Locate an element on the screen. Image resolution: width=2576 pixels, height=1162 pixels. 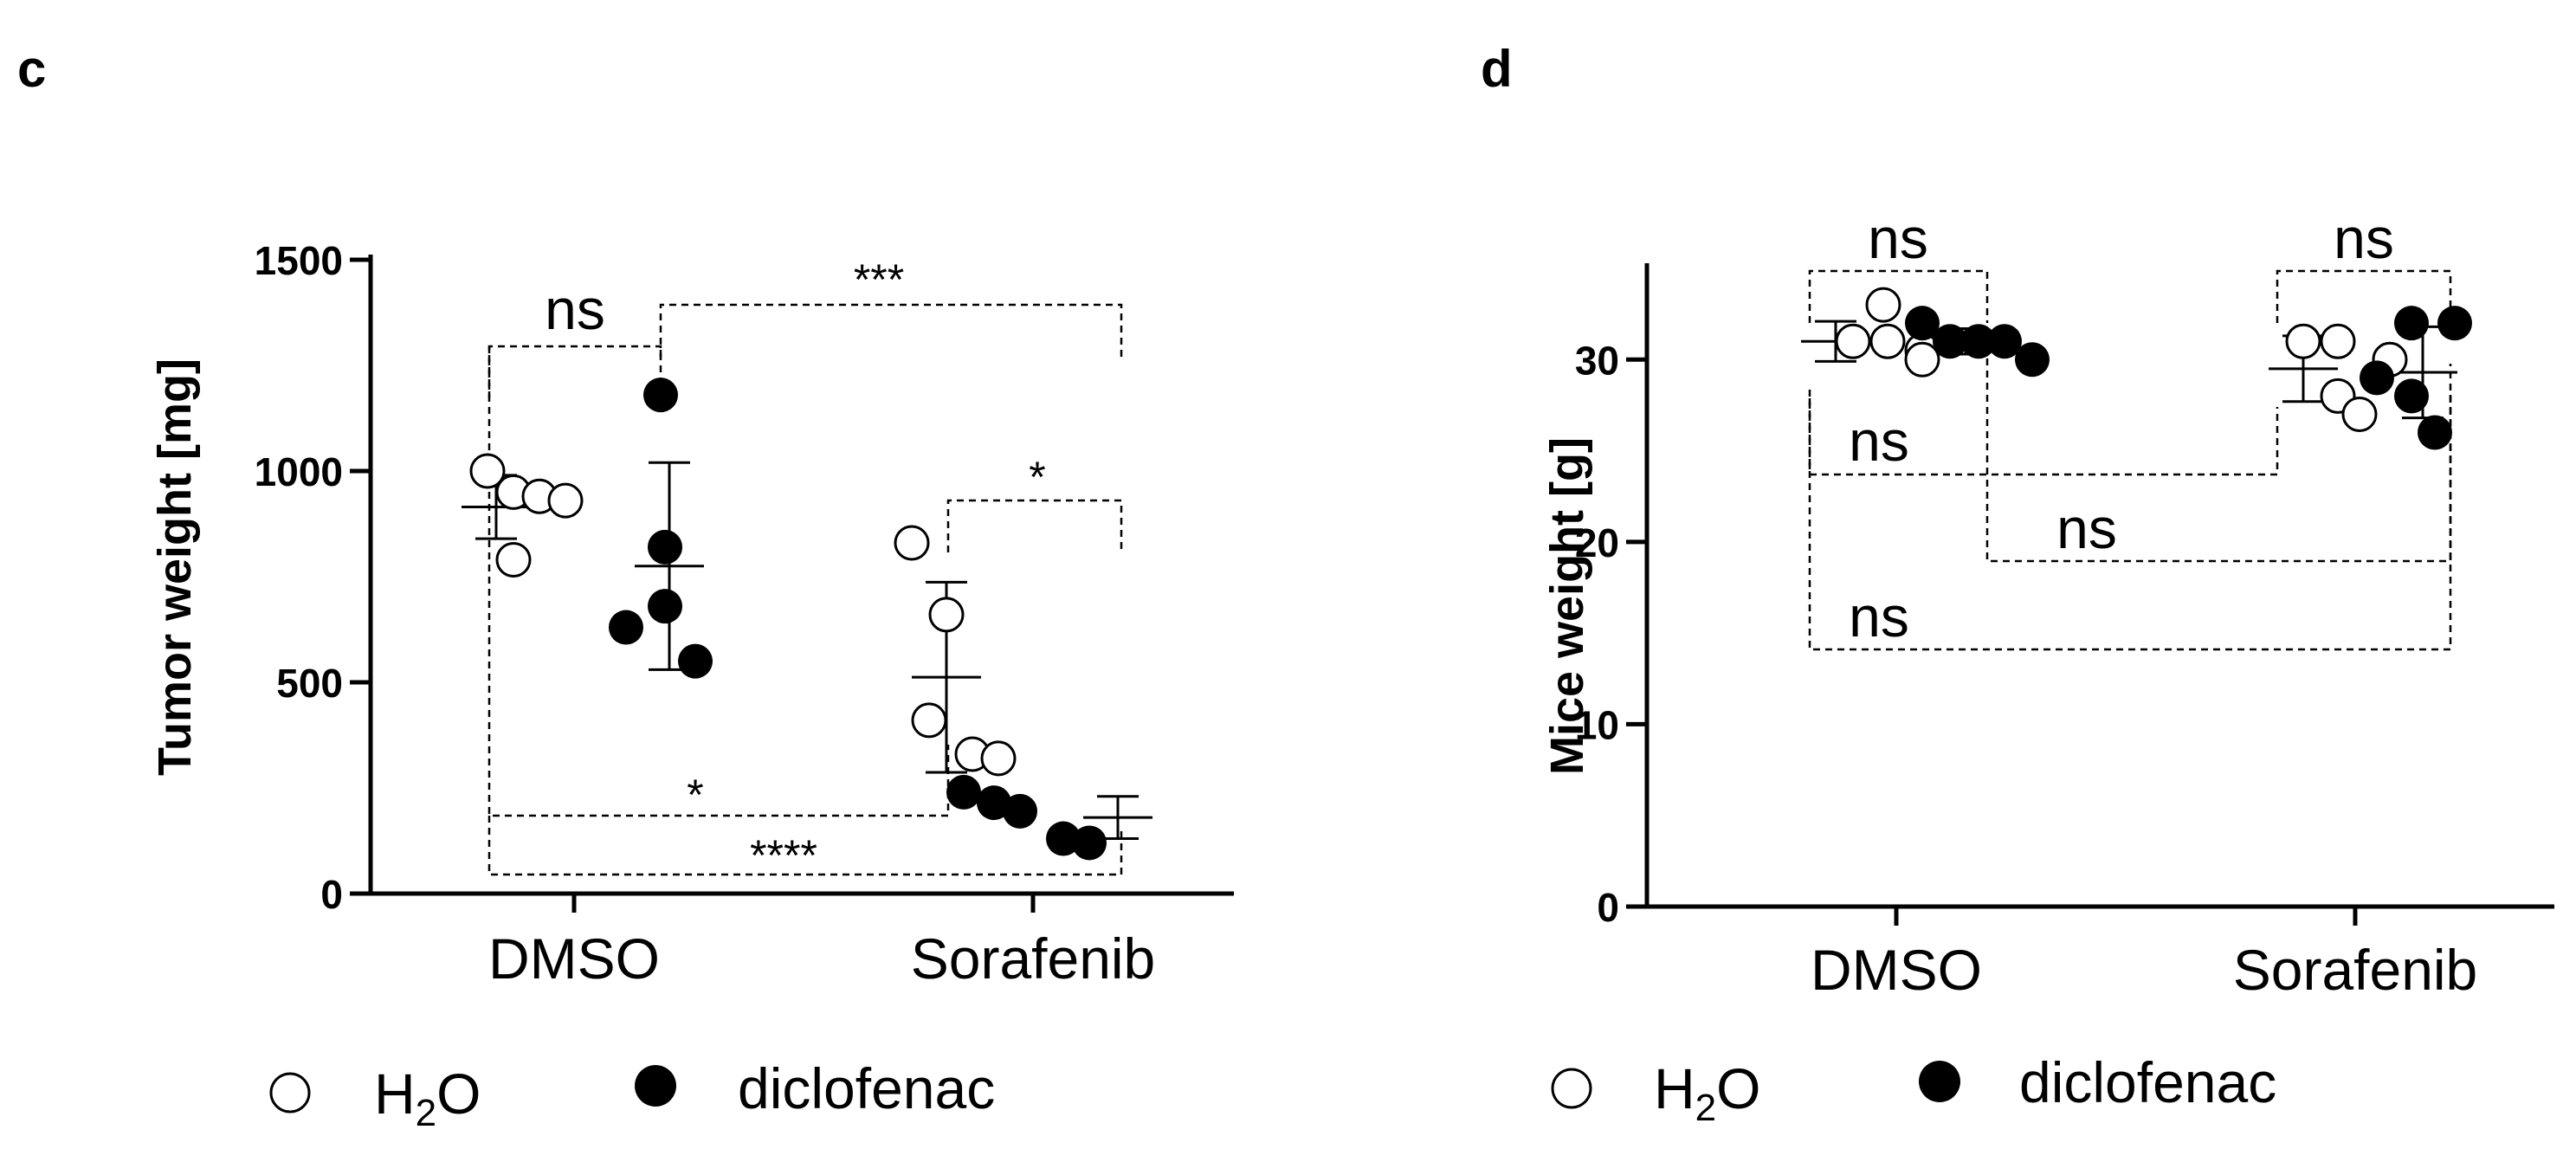
significance-label-c: ns is located at coordinates (575, 309).